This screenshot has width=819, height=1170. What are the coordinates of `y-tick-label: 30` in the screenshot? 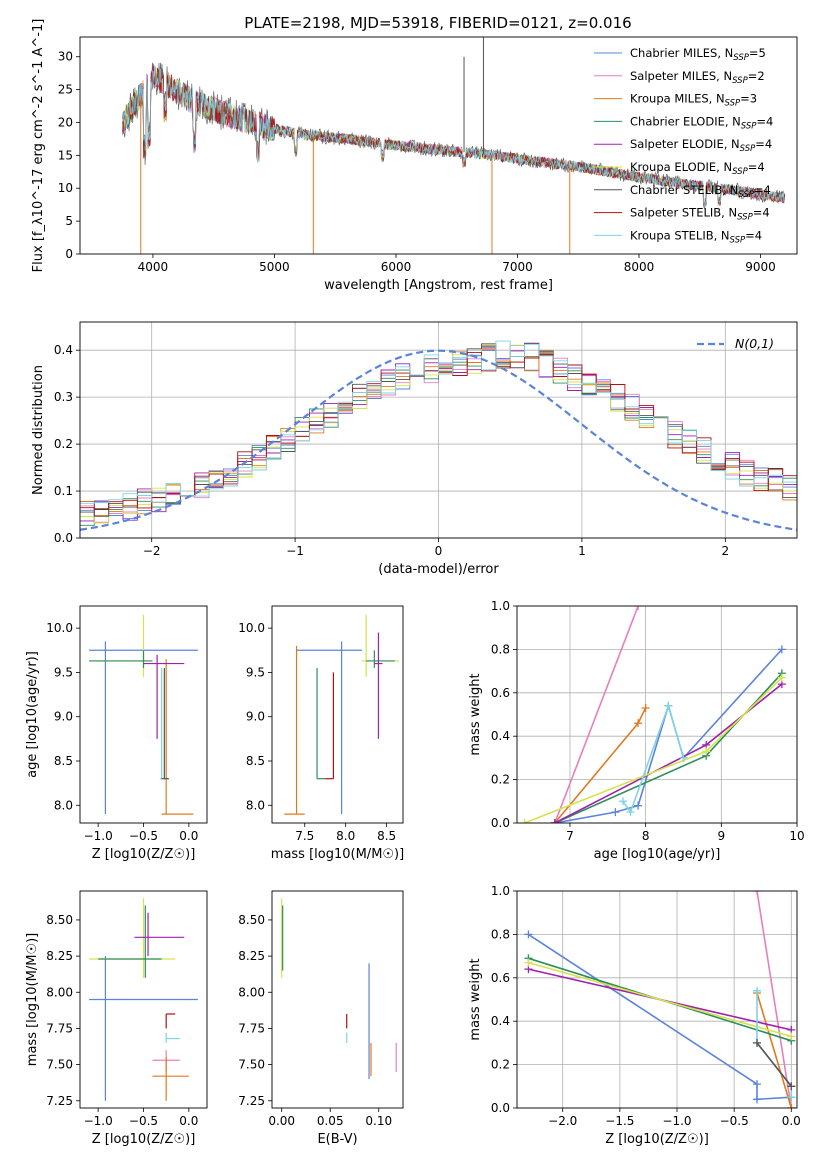 It's located at (65, 57).